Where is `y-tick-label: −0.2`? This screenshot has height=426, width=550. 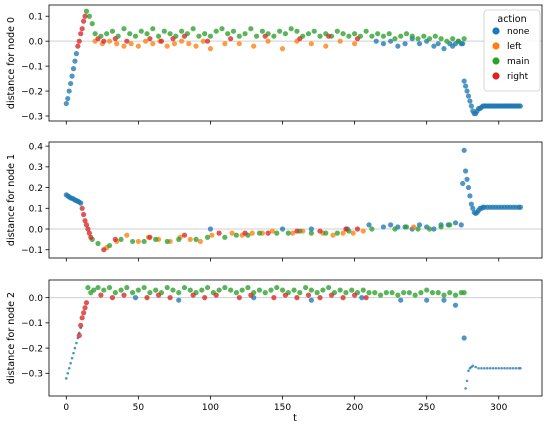 y-tick-label: −0.2 is located at coordinates (32, 92).